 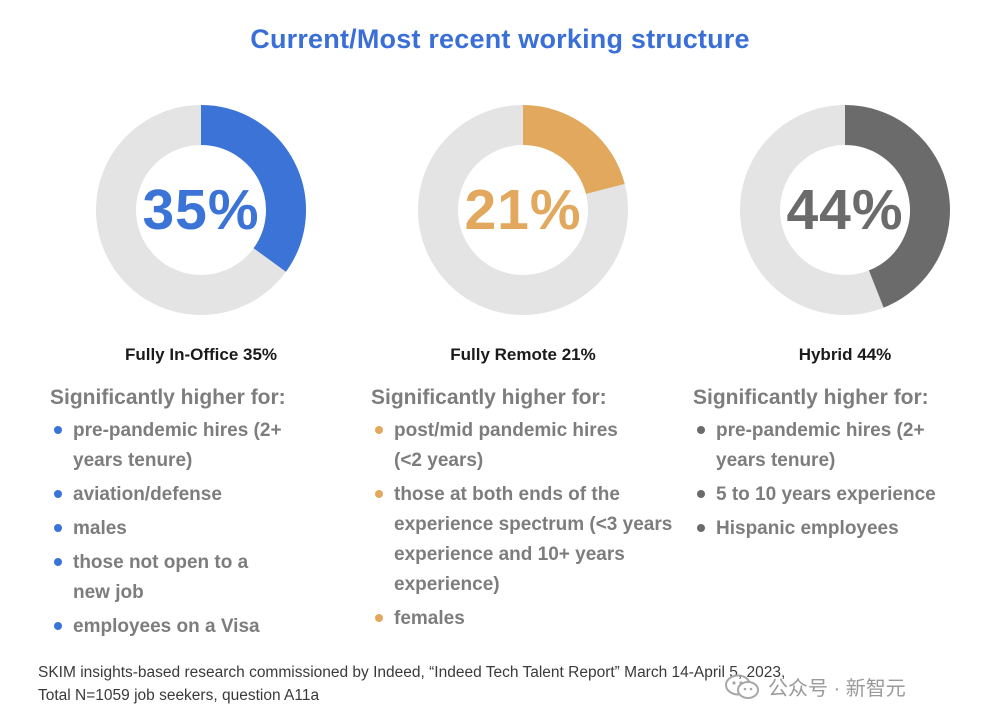 What do you see at coordinates (497, 446) in the screenshot?
I see `list-item: post/mid pandemic hires (<2 years)` at bounding box center [497, 446].